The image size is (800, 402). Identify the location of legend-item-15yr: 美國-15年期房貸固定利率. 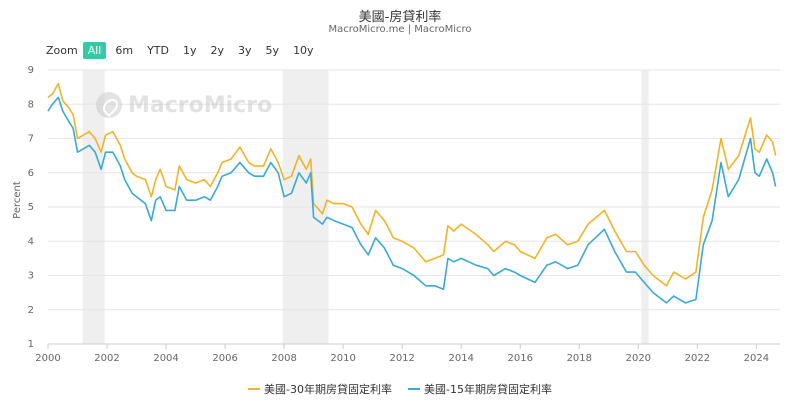
(480, 389).